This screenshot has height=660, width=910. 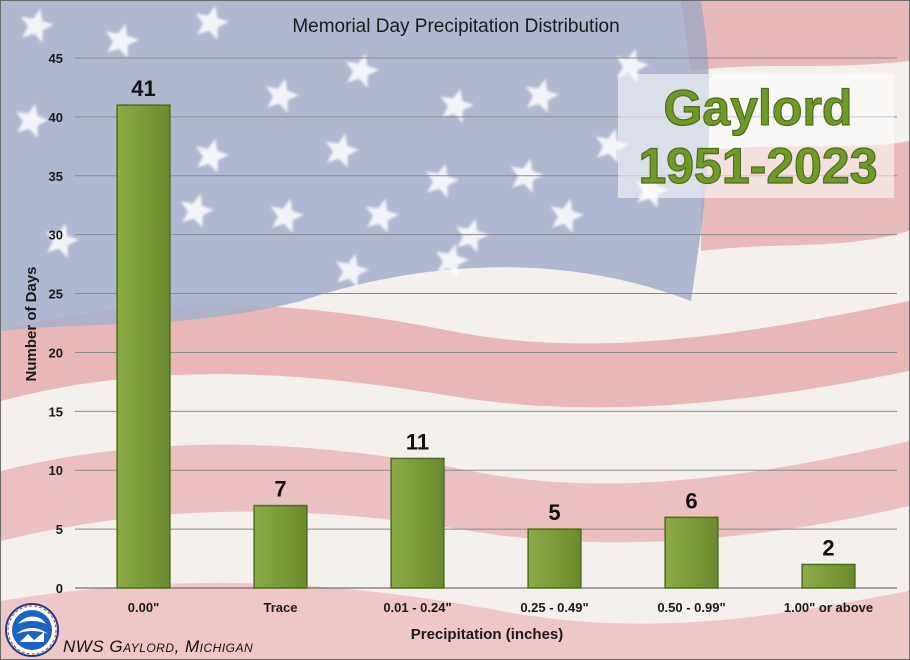 I want to click on data-label: 6, so click(x=691, y=500).